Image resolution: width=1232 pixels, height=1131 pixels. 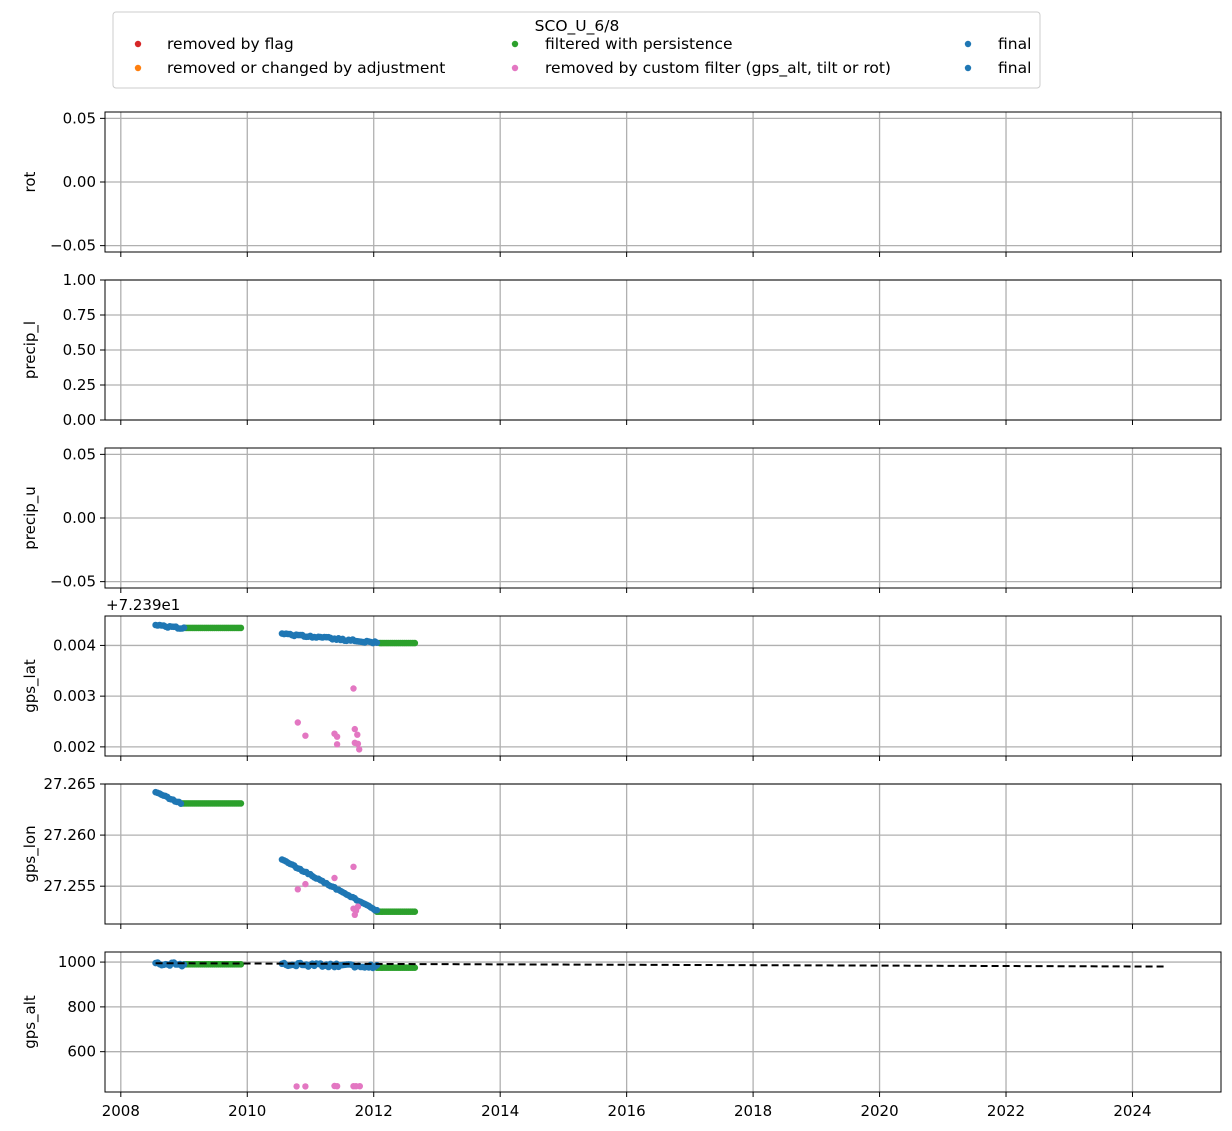 What do you see at coordinates (639, 44) in the screenshot?
I see `legend-label: filtered with persistence` at bounding box center [639, 44].